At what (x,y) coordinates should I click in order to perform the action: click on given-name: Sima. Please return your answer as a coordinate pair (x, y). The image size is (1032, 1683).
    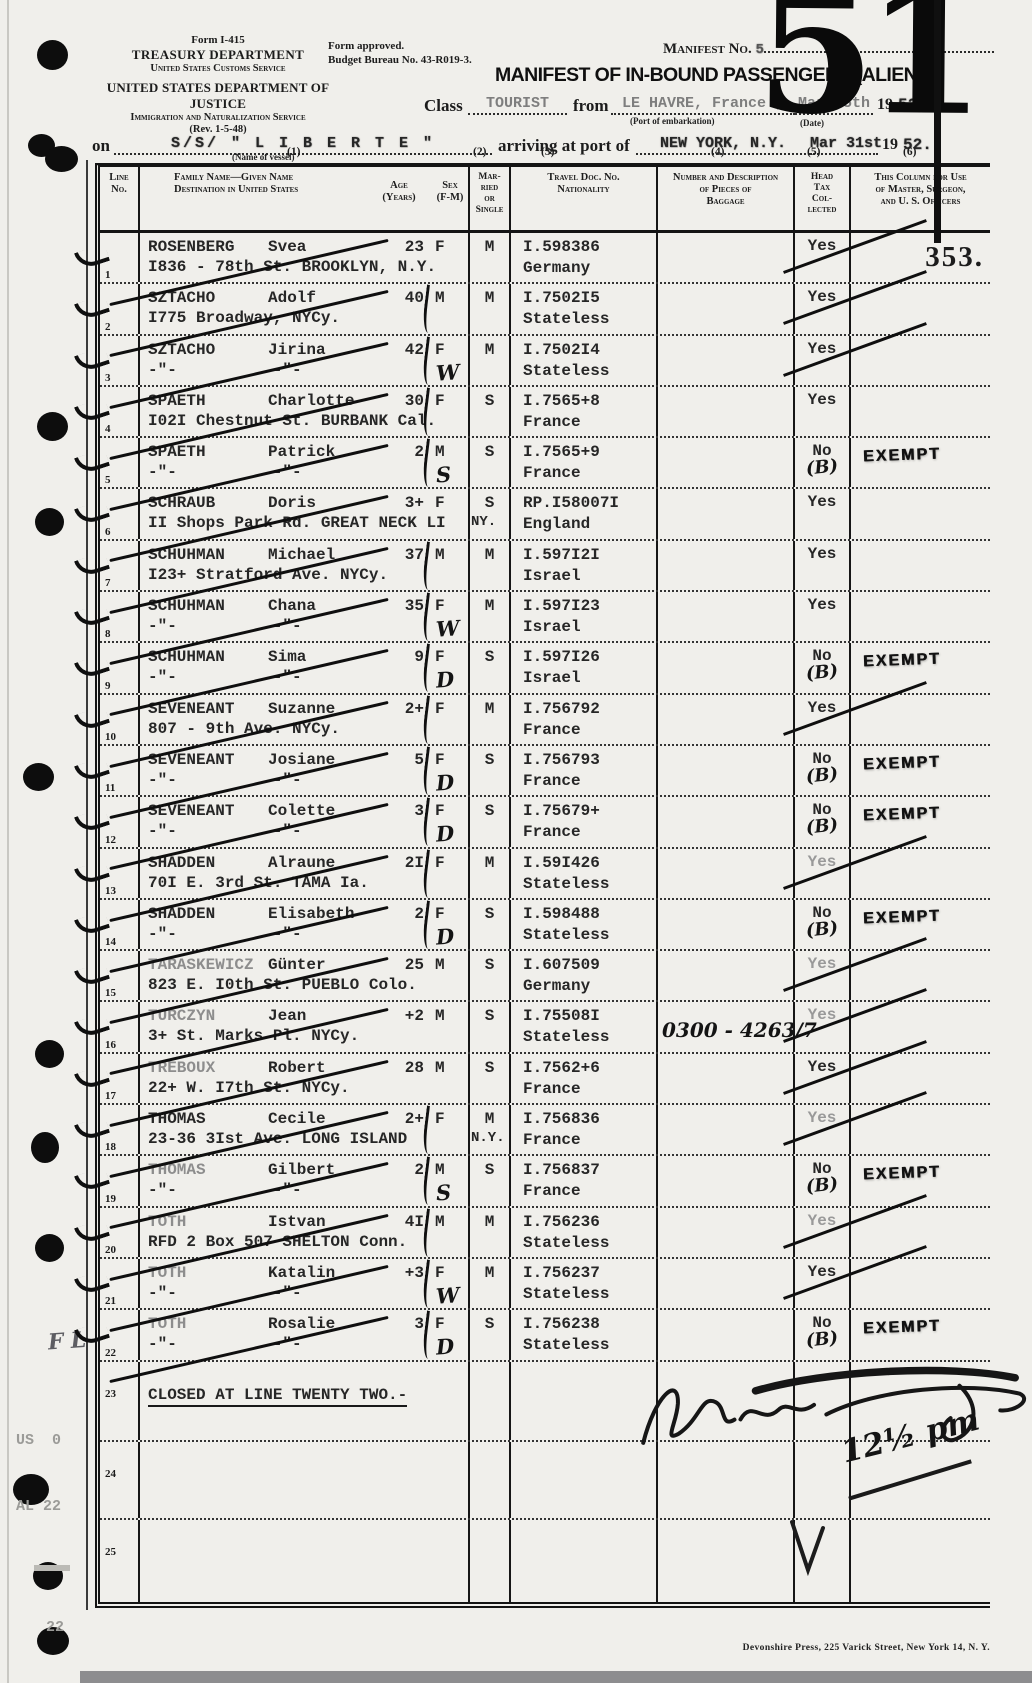
    Looking at the image, I should click on (287, 657).